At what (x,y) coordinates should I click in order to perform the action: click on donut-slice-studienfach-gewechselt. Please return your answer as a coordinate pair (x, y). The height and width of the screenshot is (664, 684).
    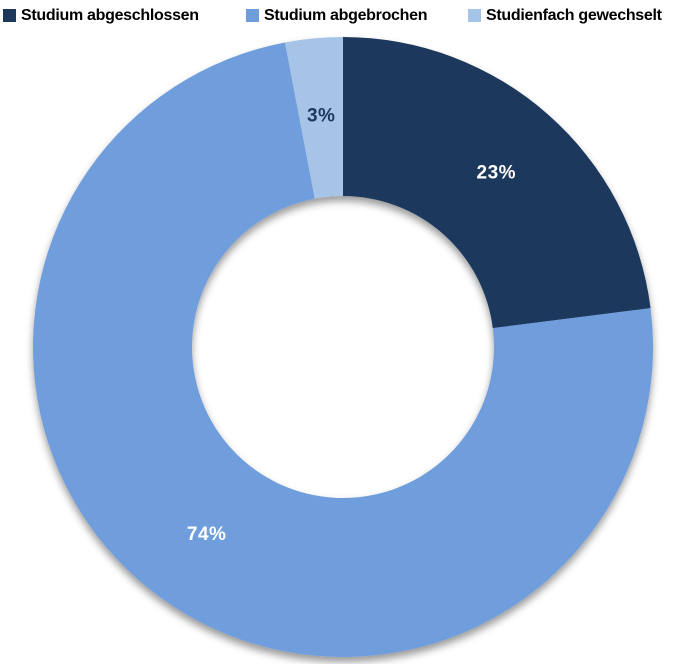
    Looking at the image, I should click on (313, 118).